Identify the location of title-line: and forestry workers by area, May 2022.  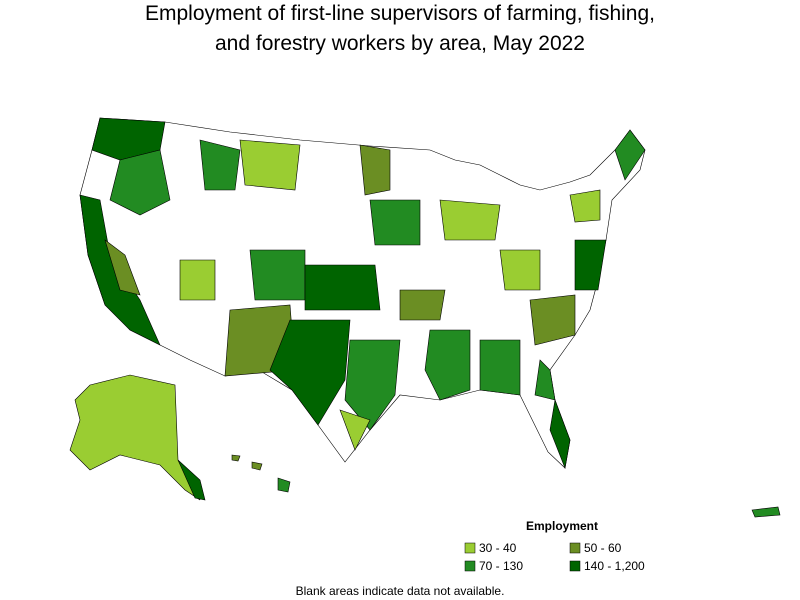
(400, 43).